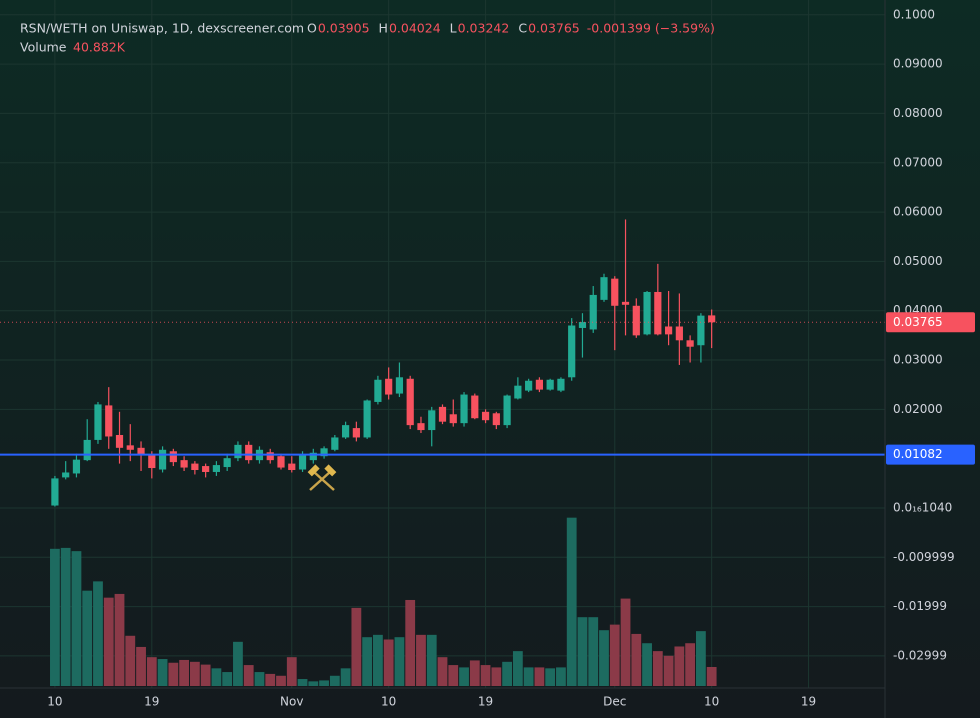 The height and width of the screenshot is (718, 980). I want to click on volume-value: 40.882K, so click(99, 47).